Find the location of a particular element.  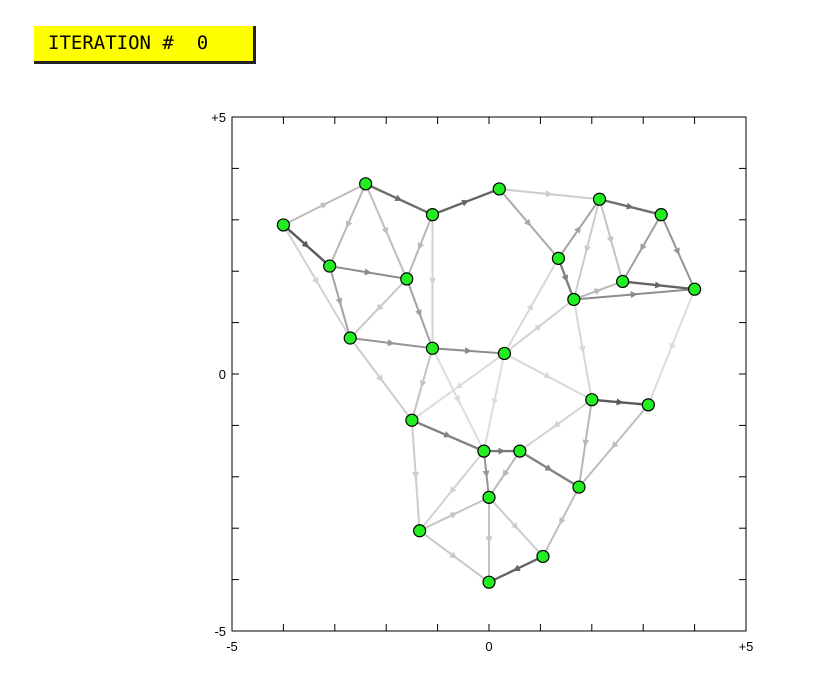

edge-C-F is located at coordinates (419, 247).